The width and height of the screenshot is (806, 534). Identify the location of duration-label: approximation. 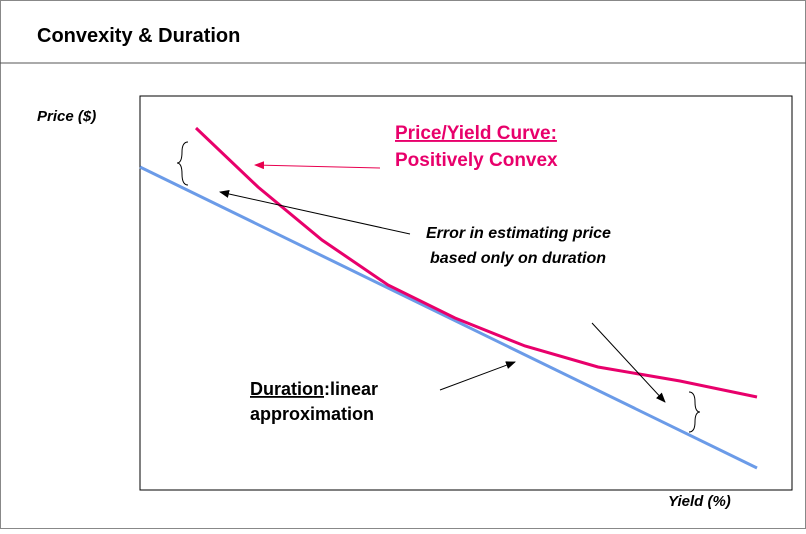
(312, 414).